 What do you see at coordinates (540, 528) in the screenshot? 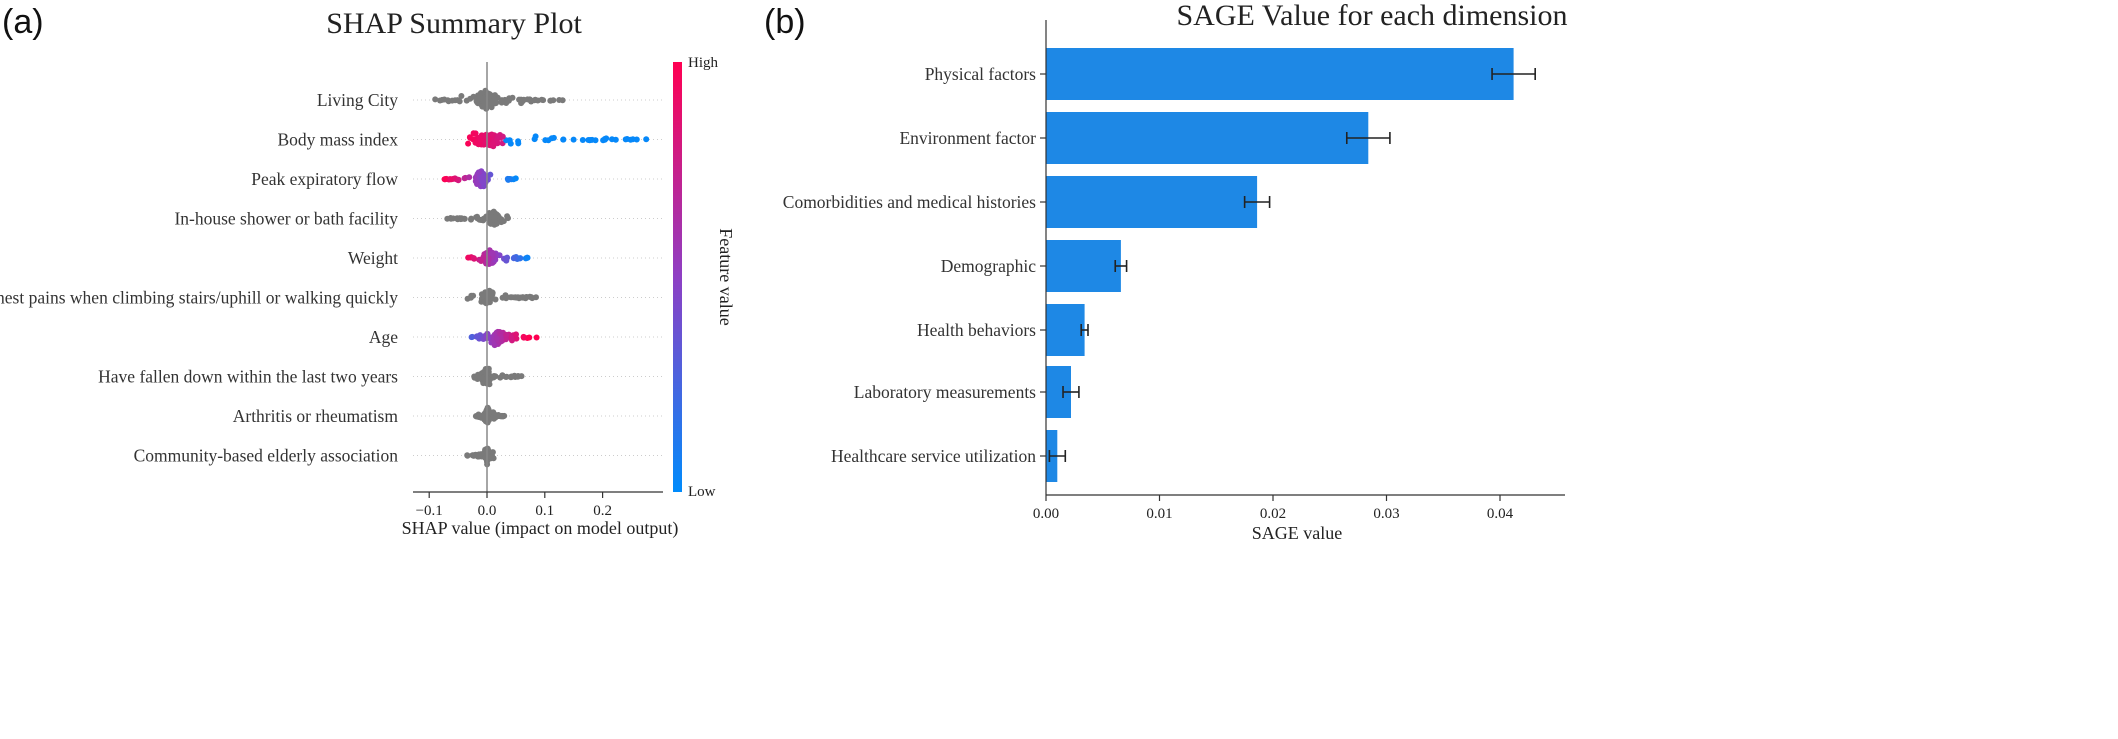
I see `shap-x-axis-label: SHAP value (impact on model output)` at bounding box center [540, 528].